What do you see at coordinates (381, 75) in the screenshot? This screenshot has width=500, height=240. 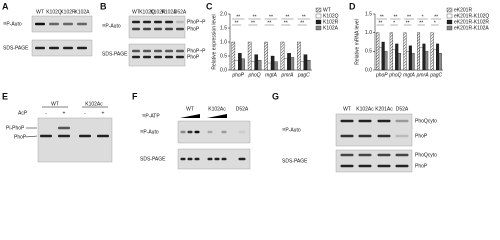 I see `x-tick-label: phoP` at bounding box center [381, 75].